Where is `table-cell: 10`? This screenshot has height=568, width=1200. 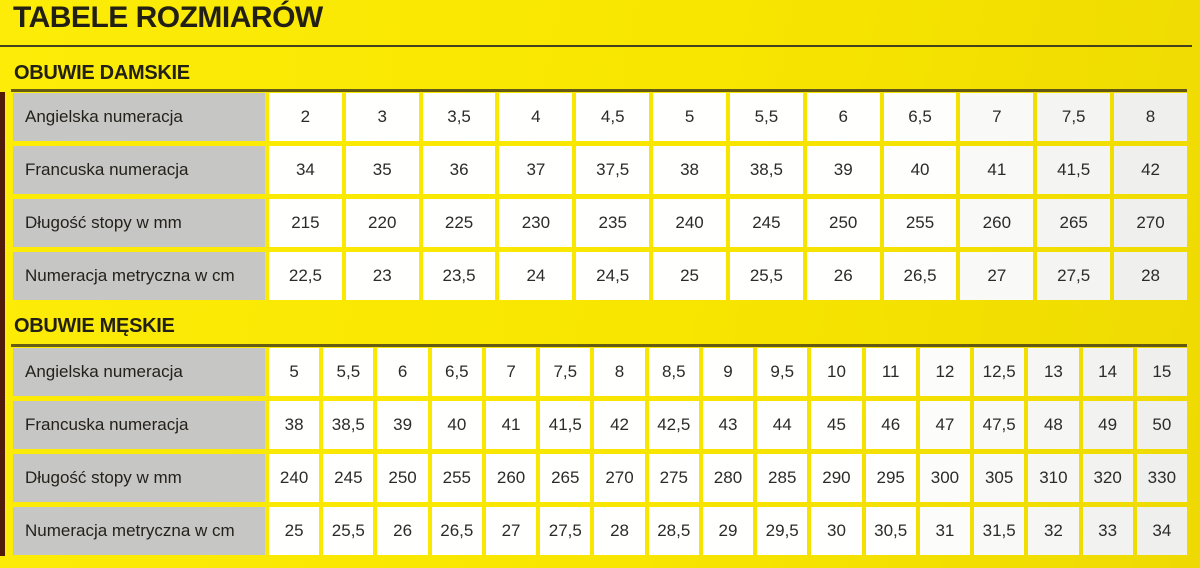
table-cell: 10 is located at coordinates (836, 372).